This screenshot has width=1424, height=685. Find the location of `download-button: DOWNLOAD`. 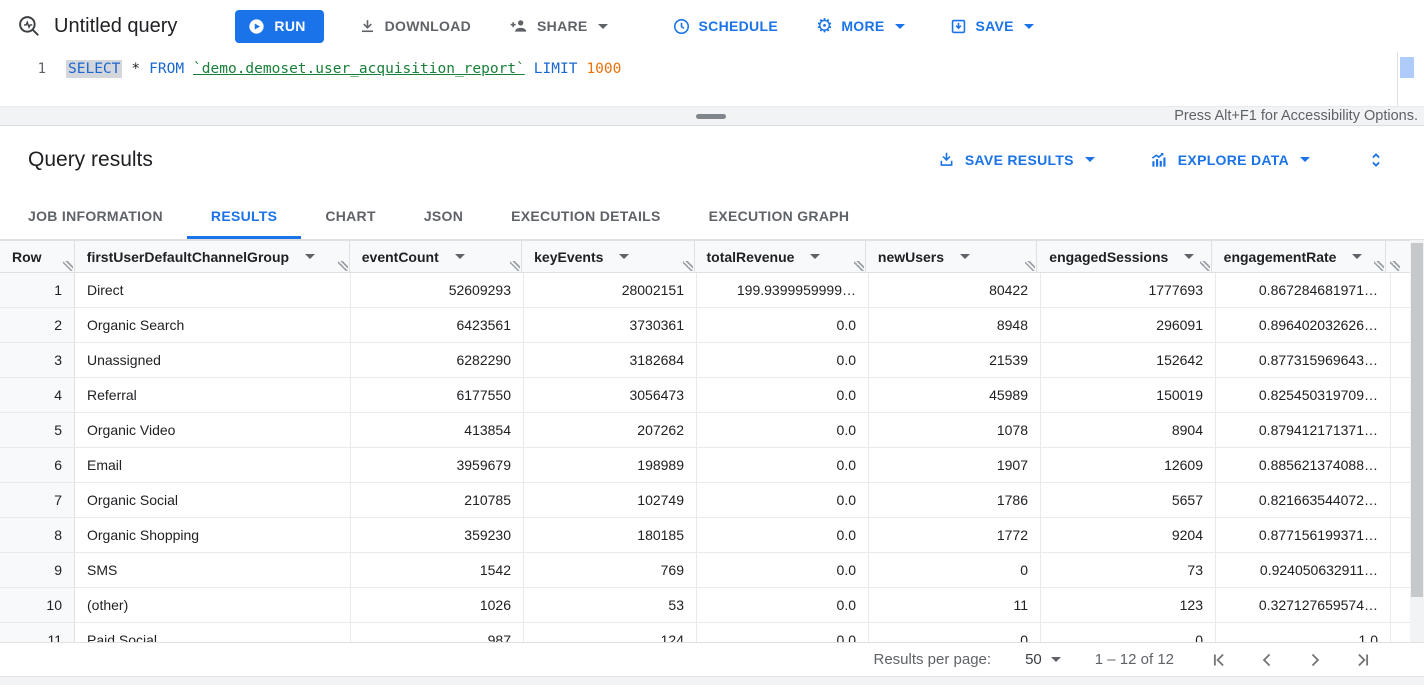

download-button: DOWNLOAD is located at coordinates (414, 26).